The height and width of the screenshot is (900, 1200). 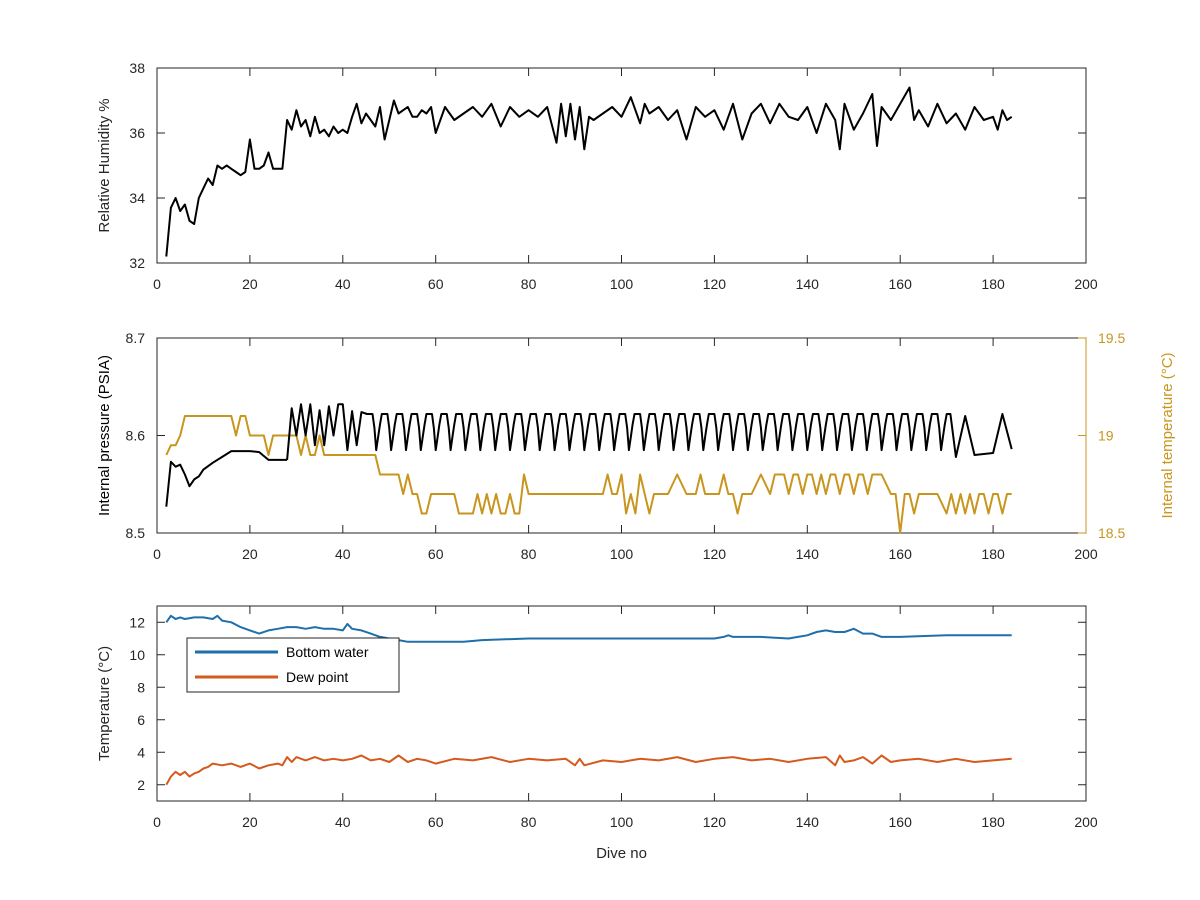 What do you see at coordinates (136, 436) in the screenshot?
I see `y-tick-label: 8.6` at bounding box center [136, 436].